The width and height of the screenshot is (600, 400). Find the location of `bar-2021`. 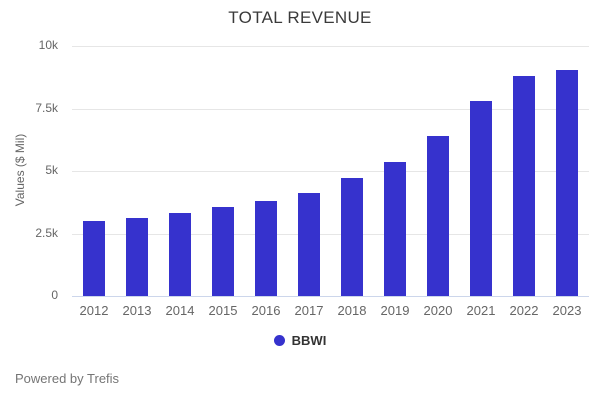

bar-2021 is located at coordinates (481, 198).